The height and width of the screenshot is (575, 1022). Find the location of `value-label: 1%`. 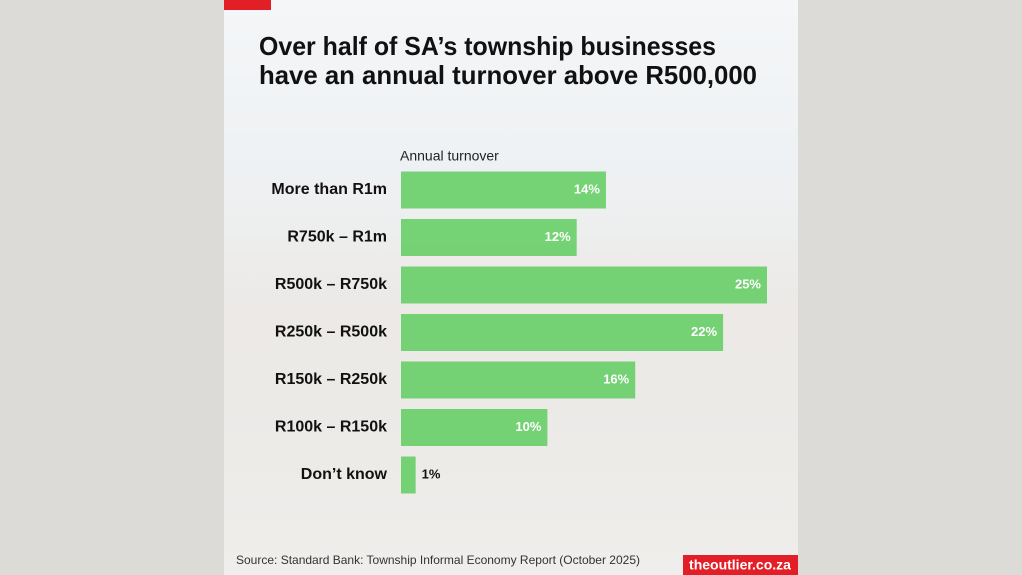

value-label: 1% is located at coordinates (431, 473).